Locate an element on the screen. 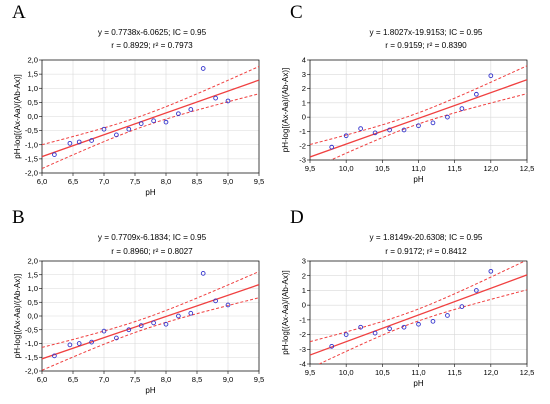 The height and width of the screenshot is (404, 550). y-tick-label: -4 is located at coordinates (302, 364).